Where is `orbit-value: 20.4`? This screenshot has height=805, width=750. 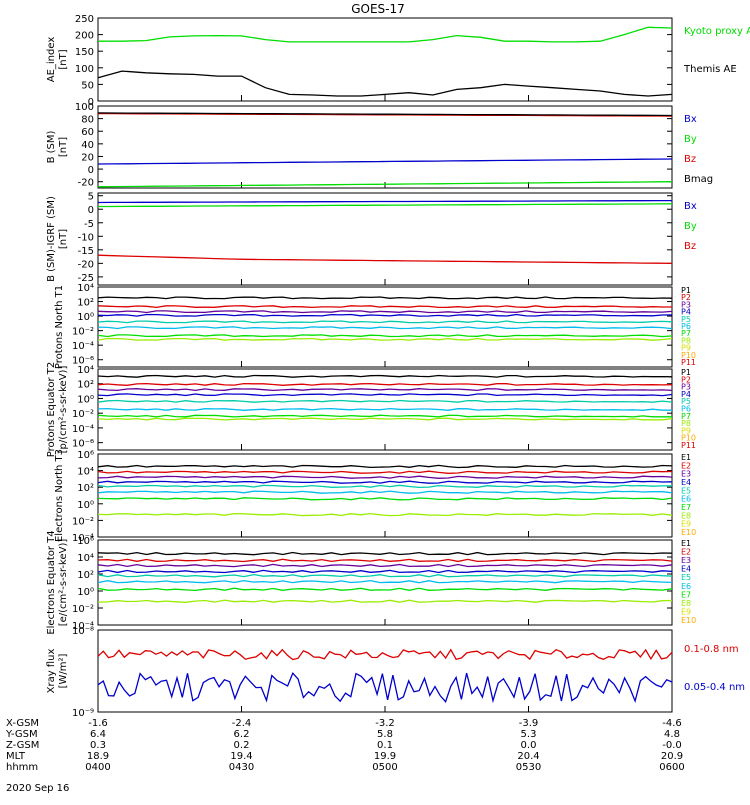 orbit-value: 20.4 is located at coordinates (528, 756).